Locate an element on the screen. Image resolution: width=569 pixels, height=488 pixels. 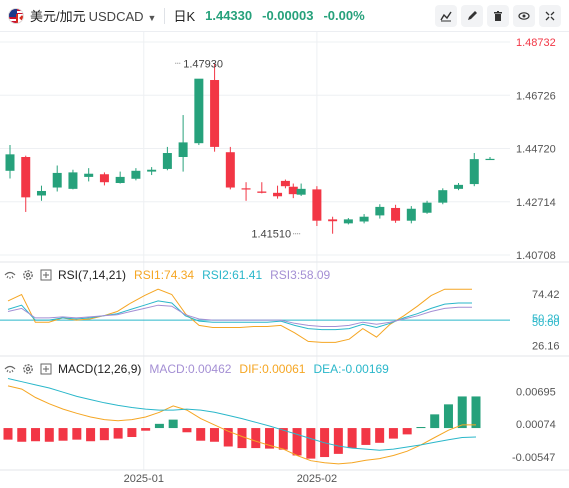
low-price-label: 1.41510 is located at coordinates (271, 235).